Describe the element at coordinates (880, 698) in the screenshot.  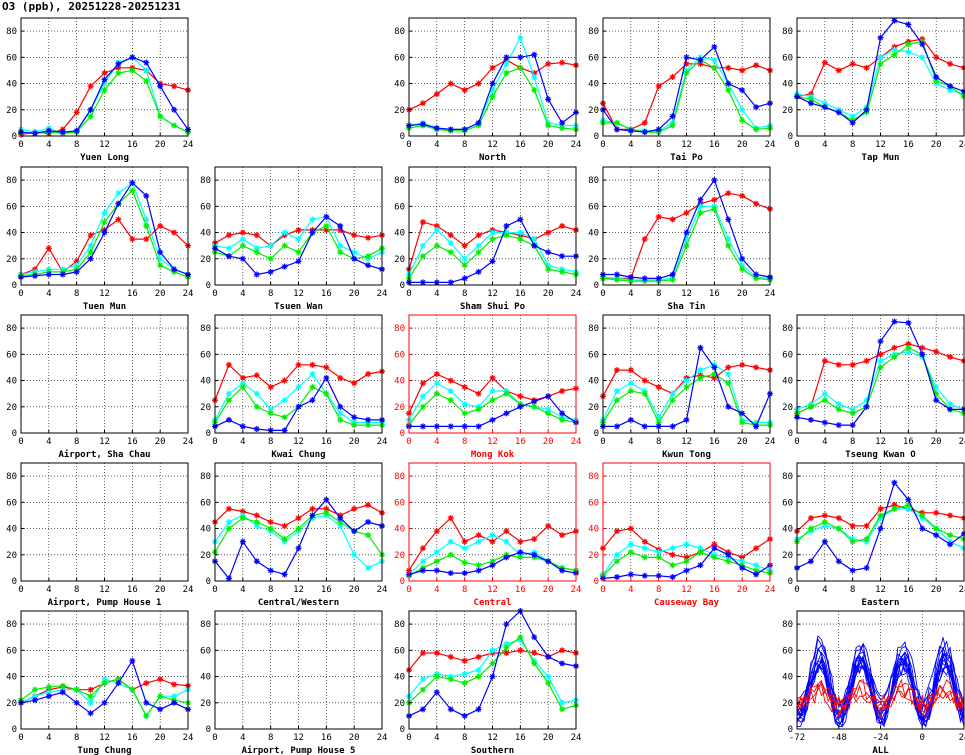
I see `series-line-red` at that location.